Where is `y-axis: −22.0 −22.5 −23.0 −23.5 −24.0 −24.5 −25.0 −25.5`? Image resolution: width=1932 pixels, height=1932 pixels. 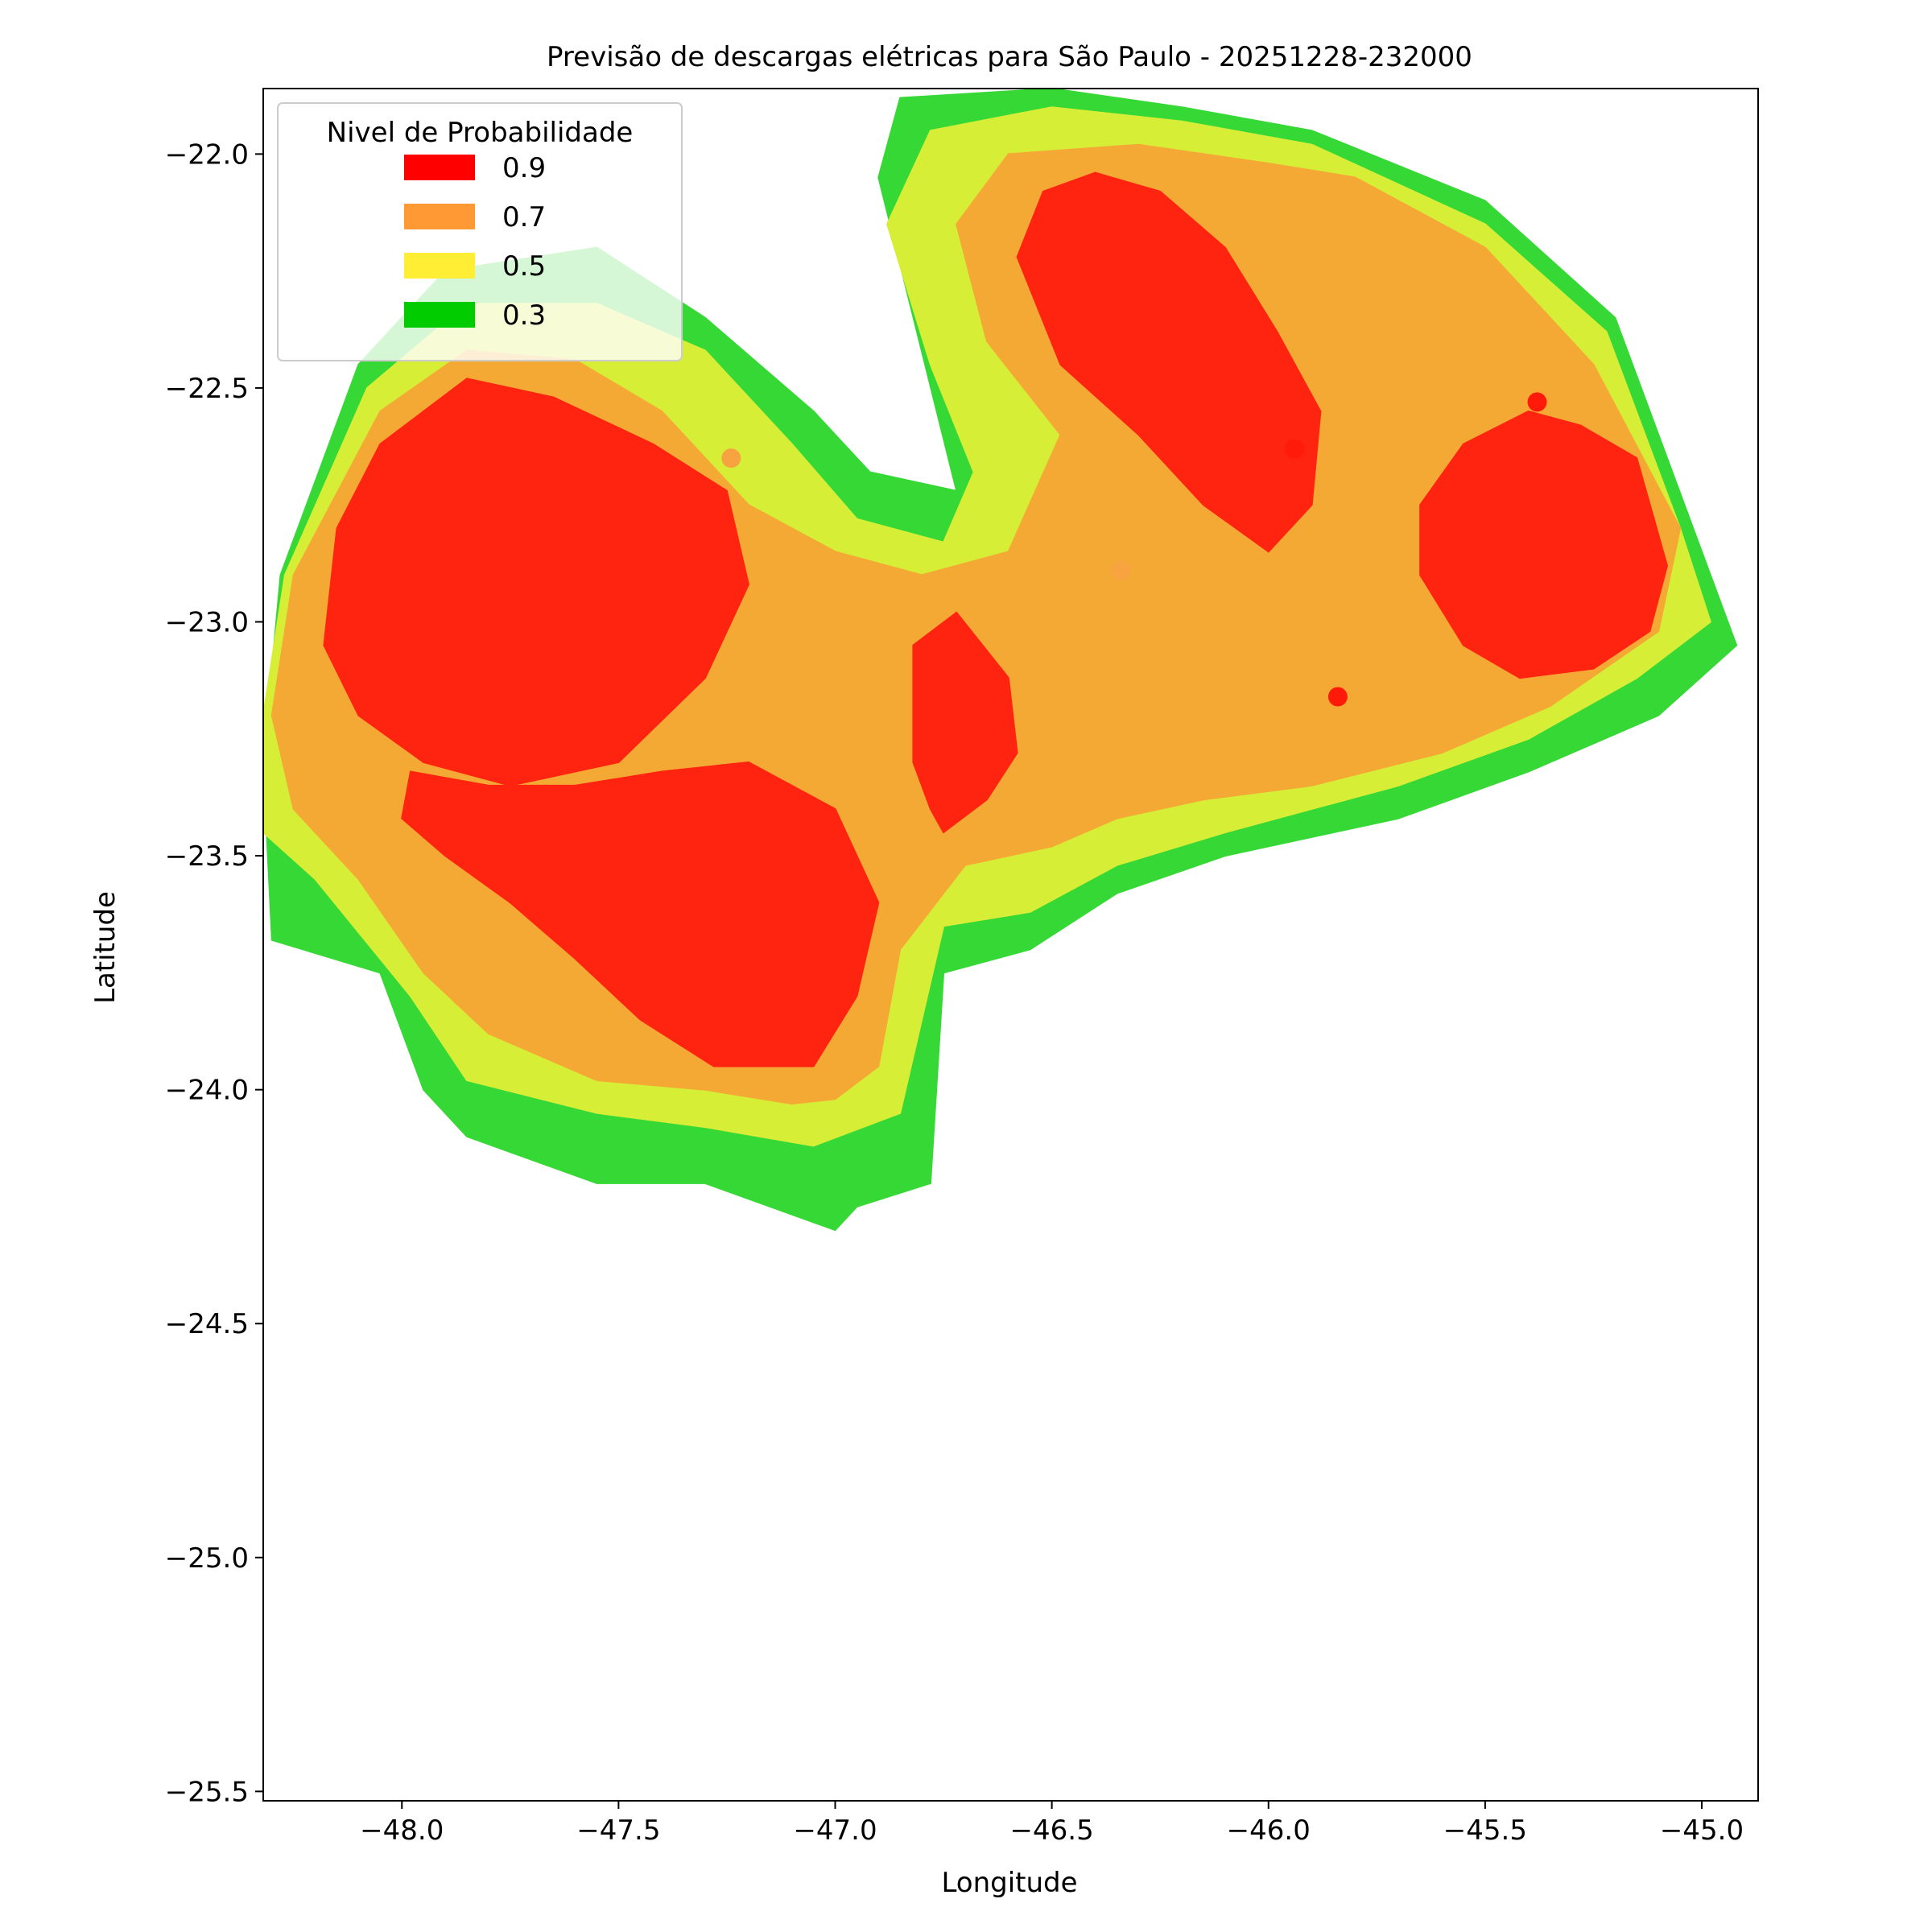 y-axis: −22.0 −22.5 −23.0 −23.5 −24.0 −24.5 −25.0 −25.5 is located at coordinates (214, 973).